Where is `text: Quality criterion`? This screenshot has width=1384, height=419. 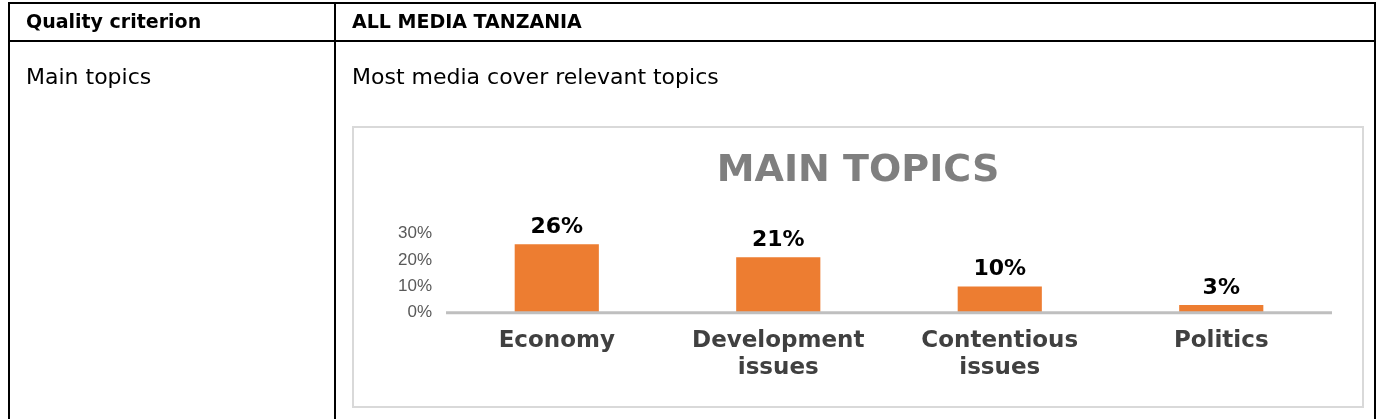
text: Quality criterion is located at coordinates (114, 21).